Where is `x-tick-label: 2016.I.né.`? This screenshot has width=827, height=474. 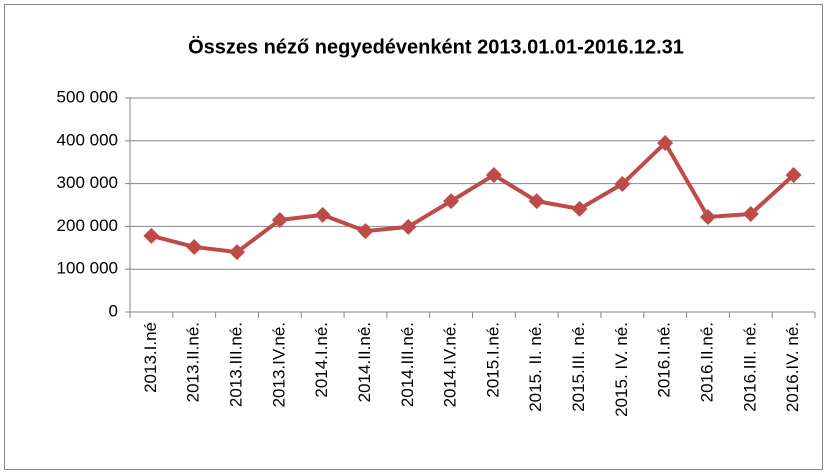 x-tick-label: 2016.I.né. is located at coordinates (664, 360).